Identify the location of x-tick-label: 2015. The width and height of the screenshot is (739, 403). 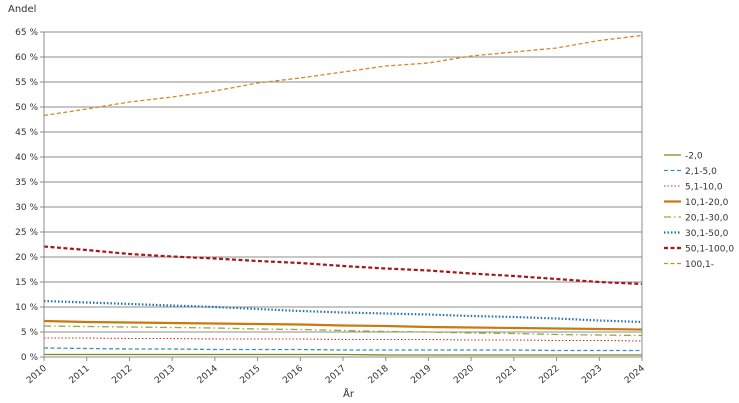
(251, 375).